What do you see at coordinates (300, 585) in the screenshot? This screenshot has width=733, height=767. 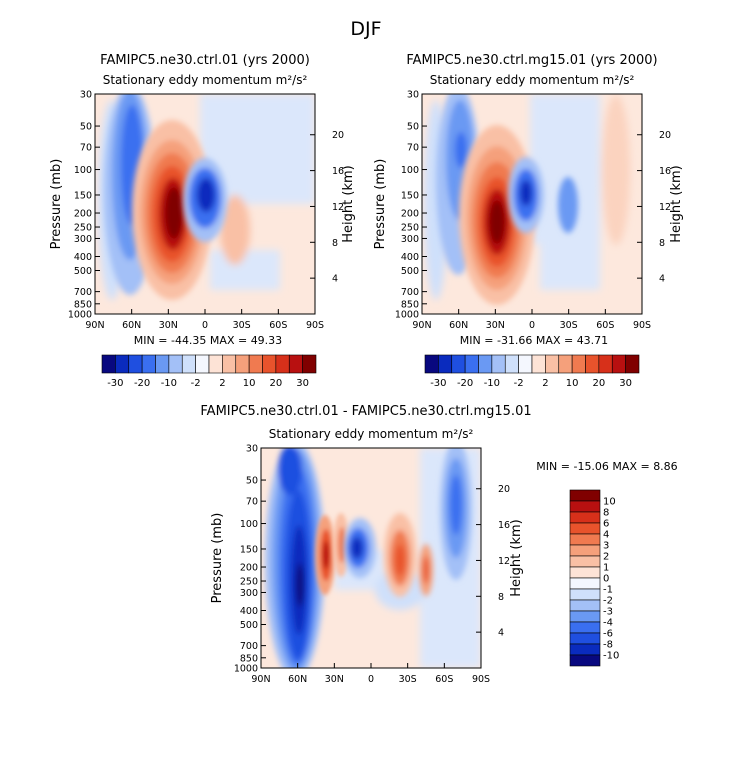 I see `trough-nh-core` at bounding box center [300, 585].